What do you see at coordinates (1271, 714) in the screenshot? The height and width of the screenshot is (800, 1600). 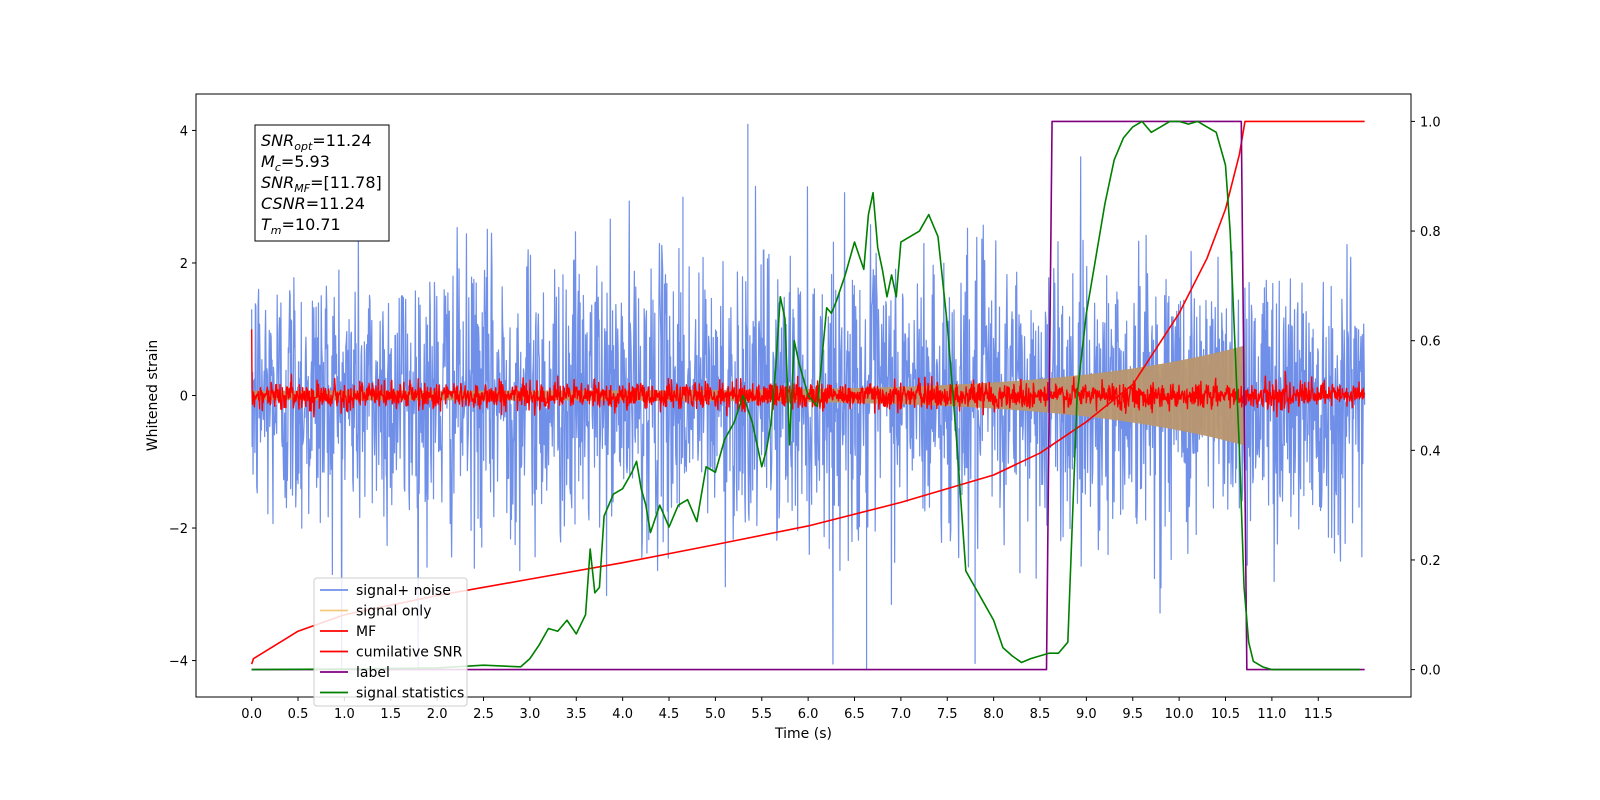 I see `x-tick-label: 11.0` at bounding box center [1271, 714].